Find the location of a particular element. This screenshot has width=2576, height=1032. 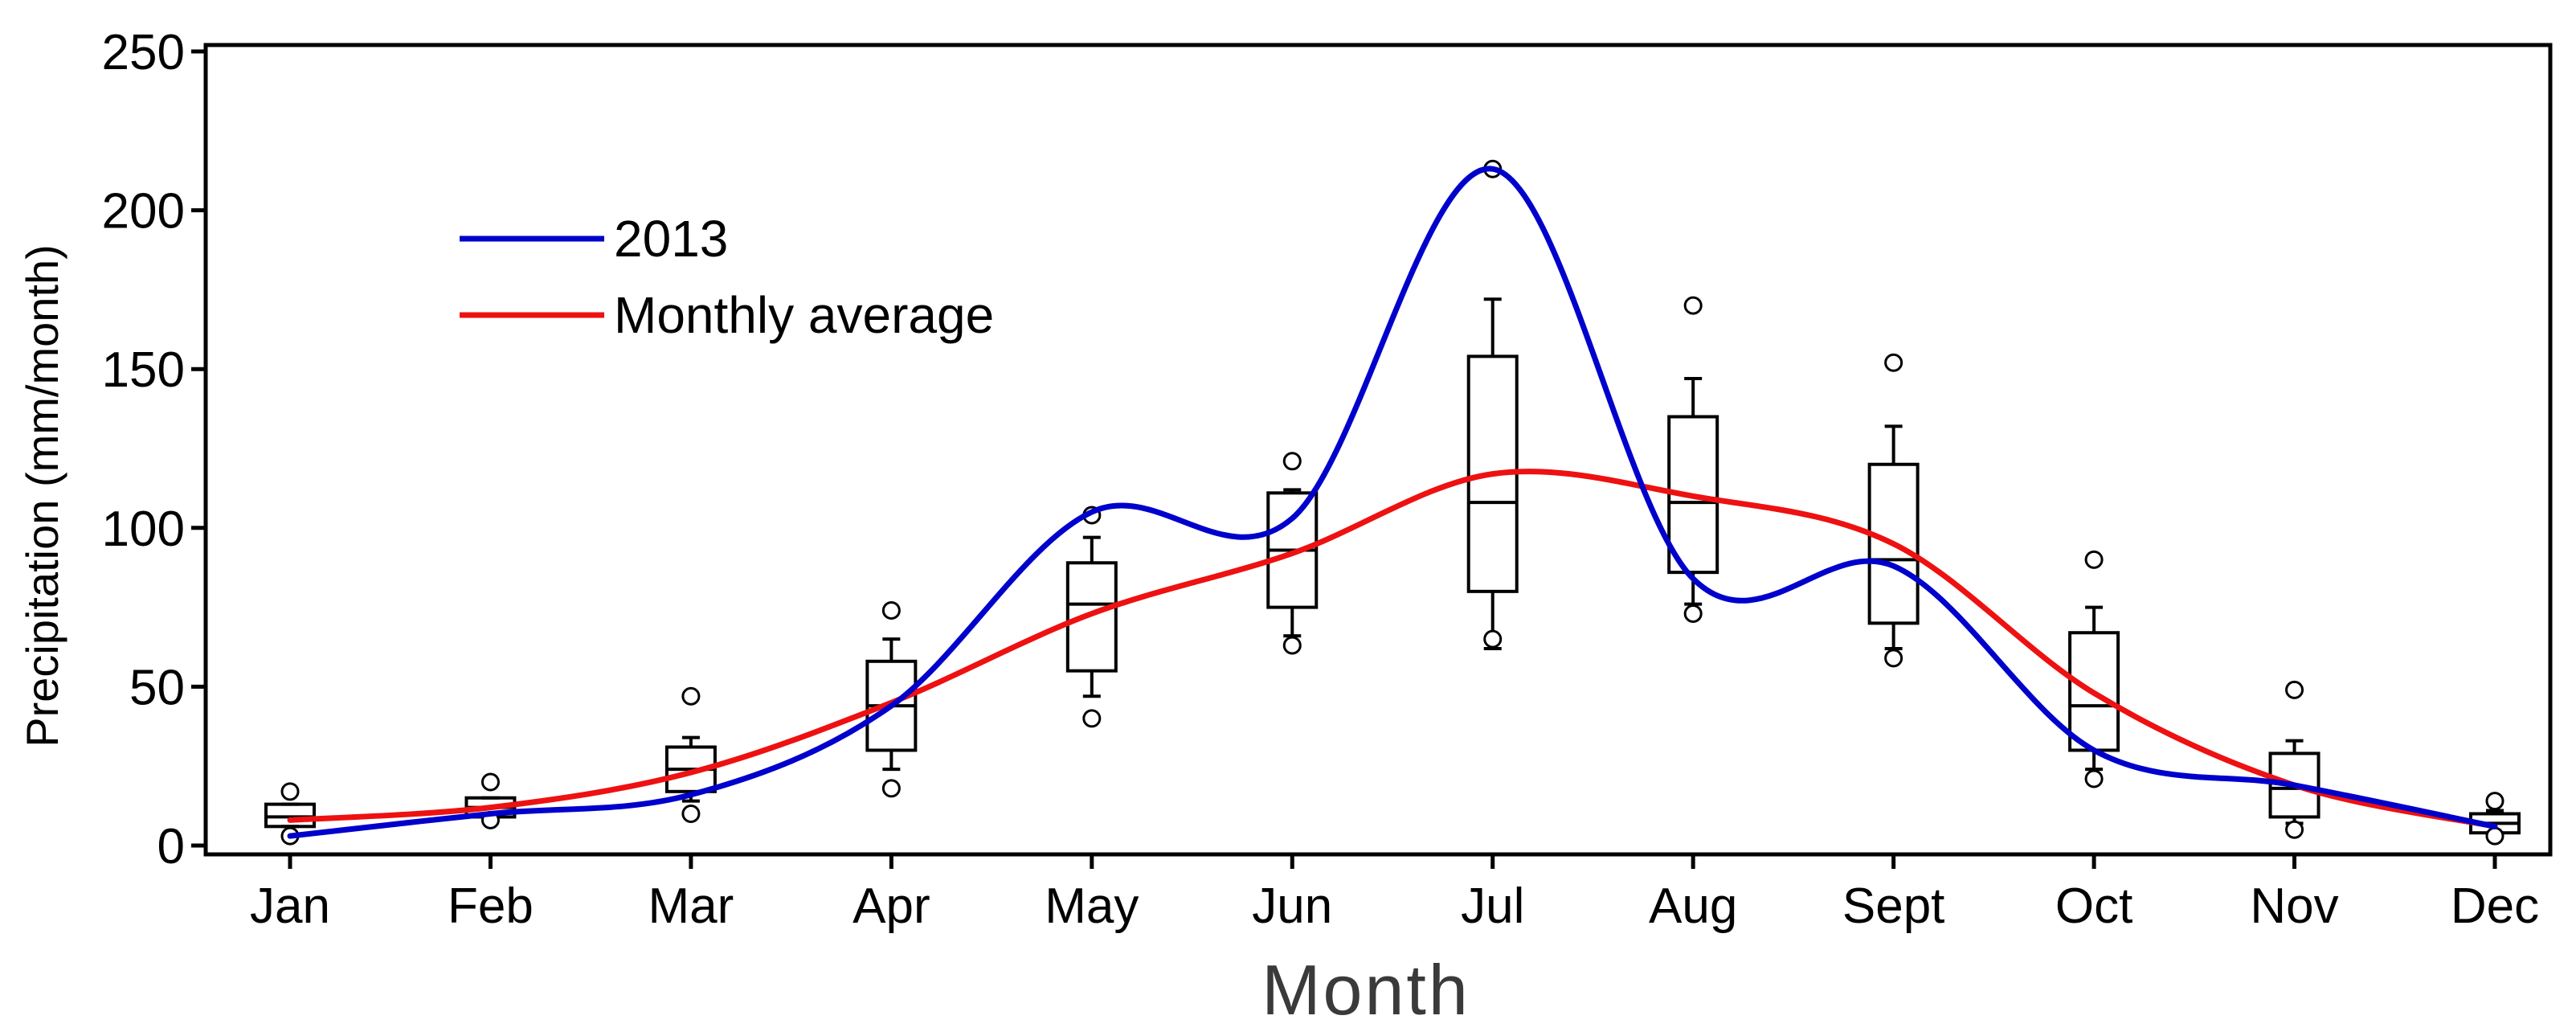

x-tick-label-jun: Jun is located at coordinates (1292, 906).